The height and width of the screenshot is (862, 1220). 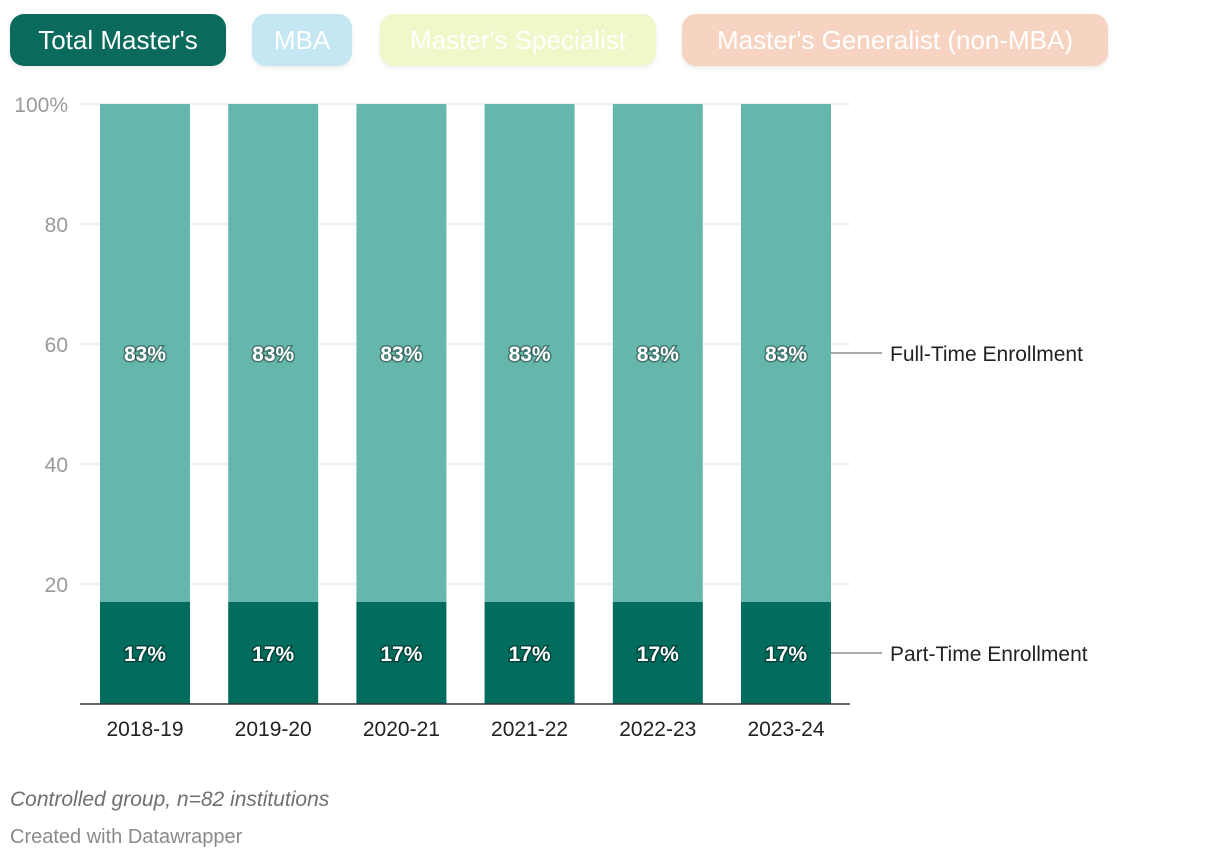 I want to click on y-tick-label: 80, so click(x=56, y=225).